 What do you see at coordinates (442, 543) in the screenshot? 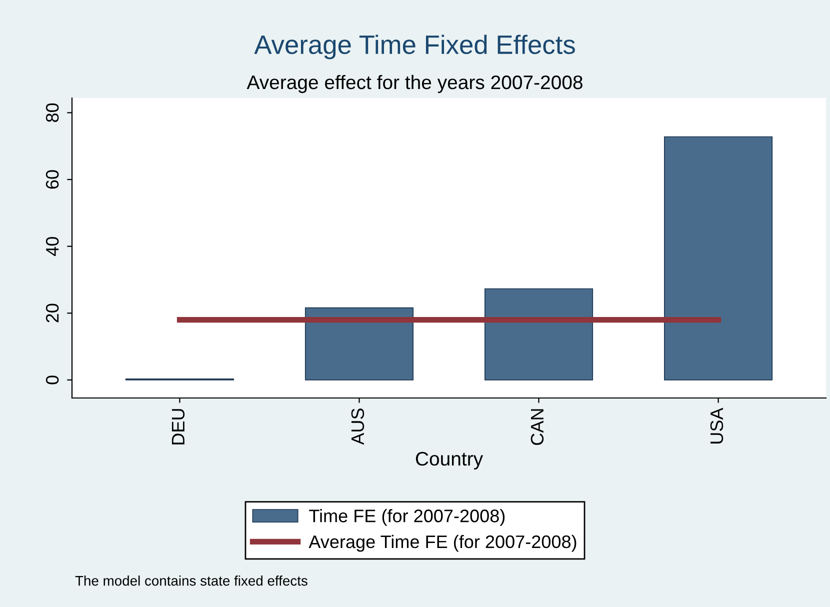
I see `legend-label: Average Time FE (for 2007-2008)` at bounding box center [442, 543].